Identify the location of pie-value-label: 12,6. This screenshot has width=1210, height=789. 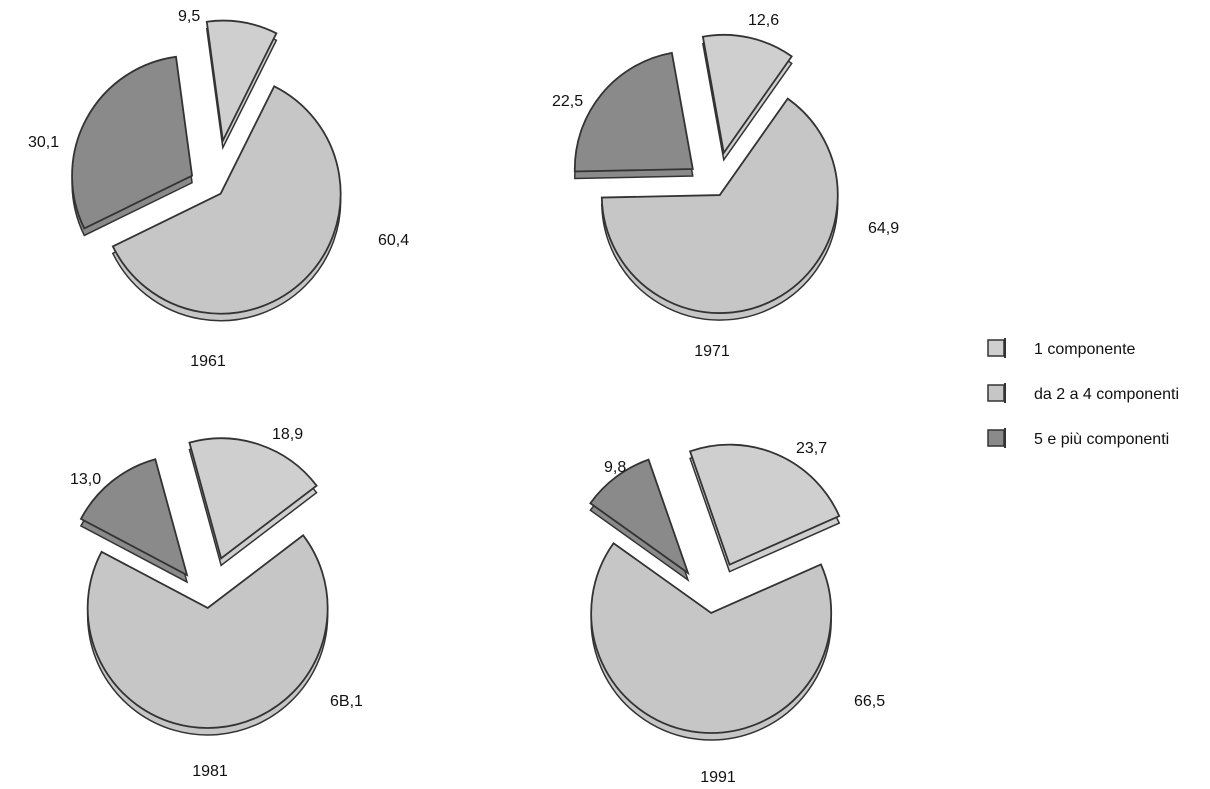
(763, 20).